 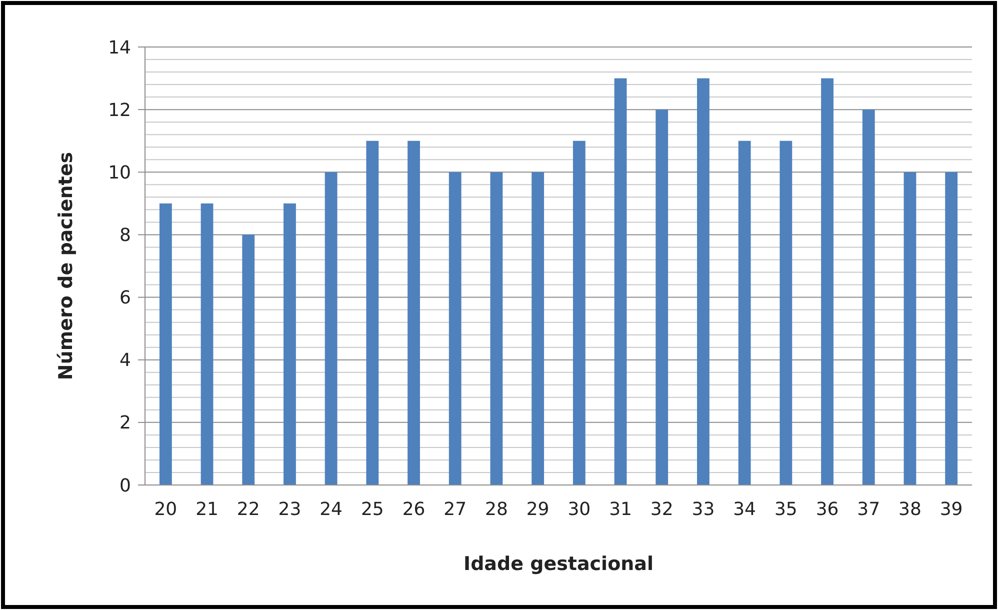 What do you see at coordinates (662, 509) in the screenshot?
I see `x-tick-label: 32` at bounding box center [662, 509].